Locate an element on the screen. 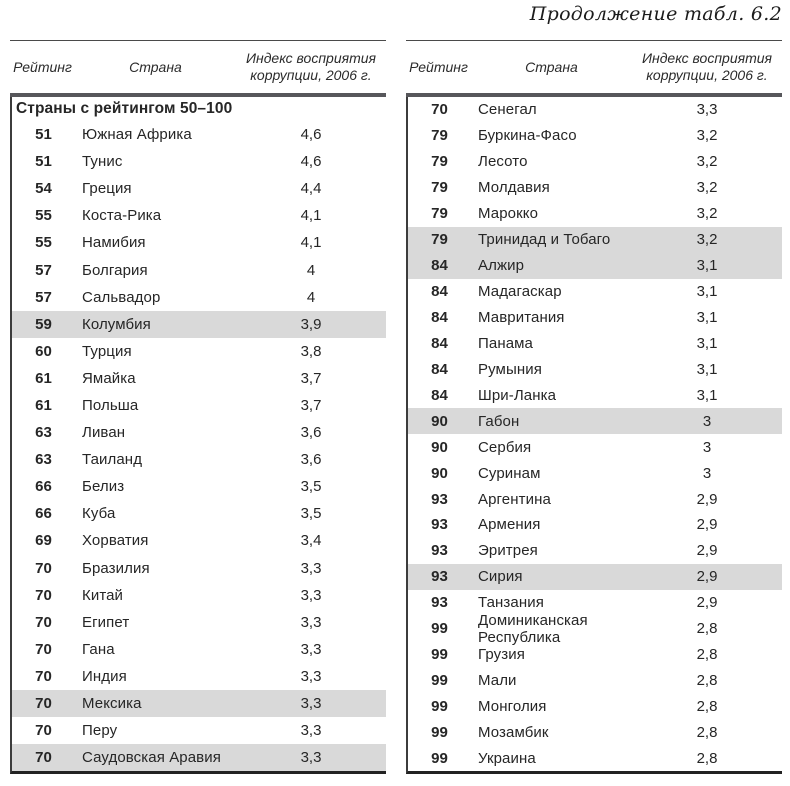  table-row: 99 Доминиканская Республика 2,8 is located at coordinates (595, 629).